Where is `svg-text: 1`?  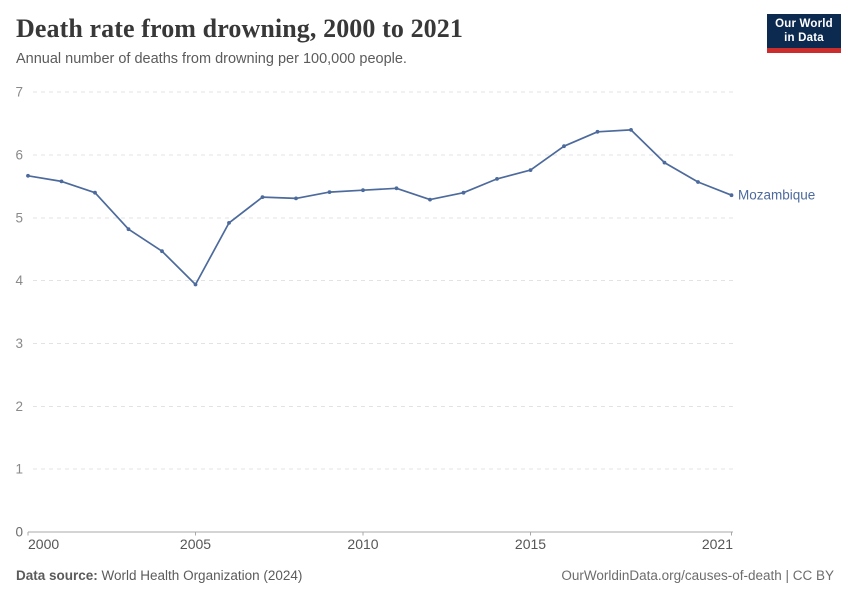
svg-text: 1 is located at coordinates (19, 469).